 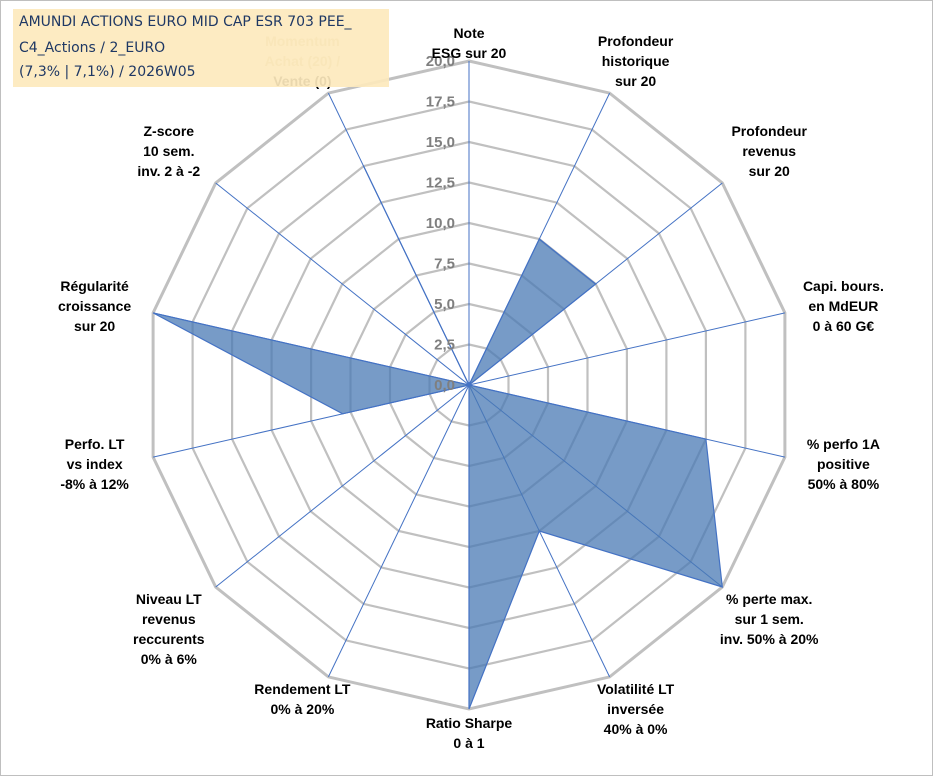 I want to click on axis-label-0-line-0: Note, so click(x=468, y=33).